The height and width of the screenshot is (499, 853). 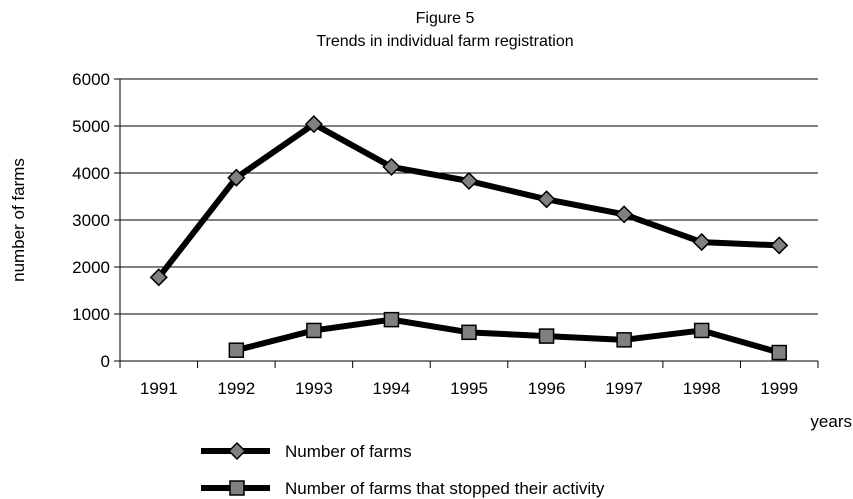 What do you see at coordinates (508, 336) in the screenshot?
I see `series-line-stopped-activity` at bounding box center [508, 336].